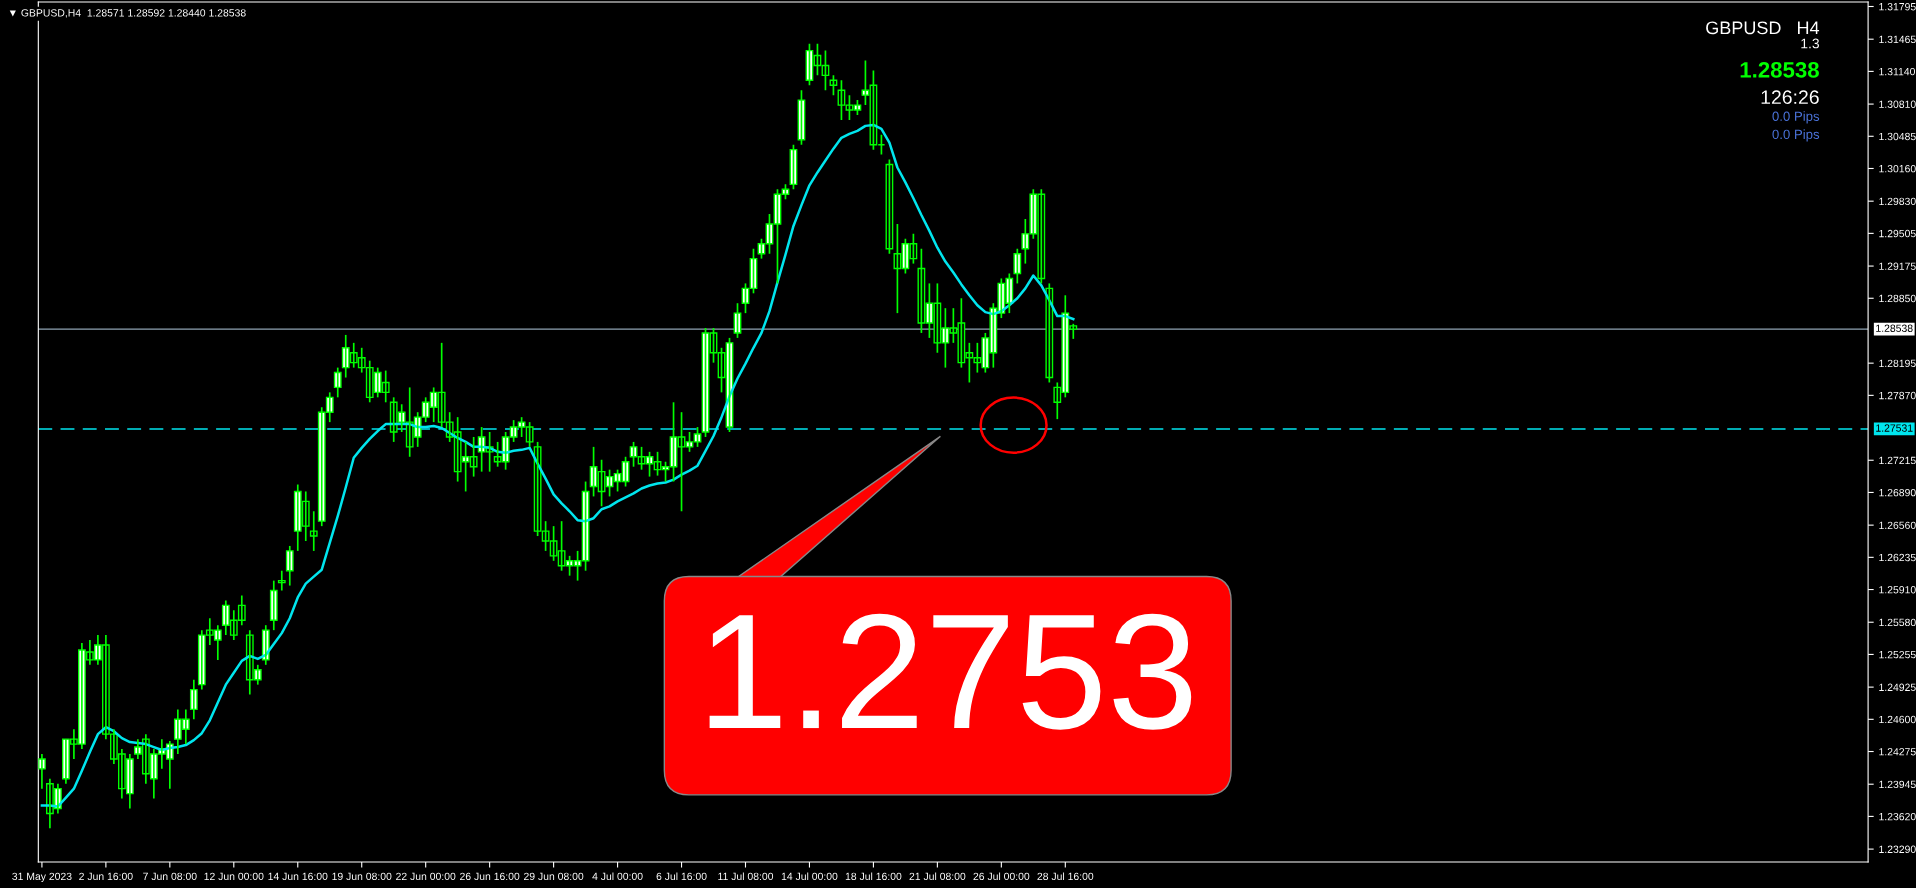  I want to click on y-tick-label: 1.25580, so click(1897, 622).